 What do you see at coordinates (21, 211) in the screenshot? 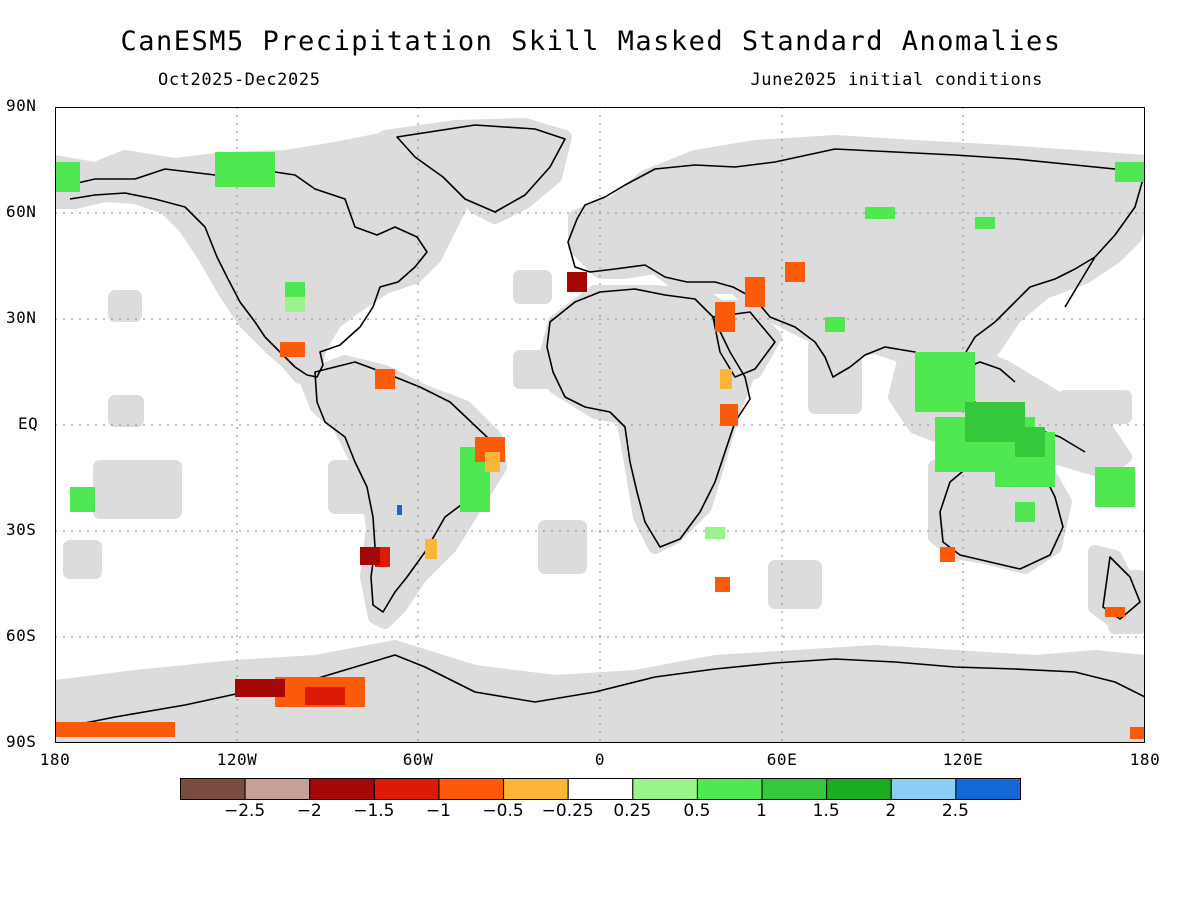
I see `lat-label-60n: 60N` at bounding box center [21, 211].